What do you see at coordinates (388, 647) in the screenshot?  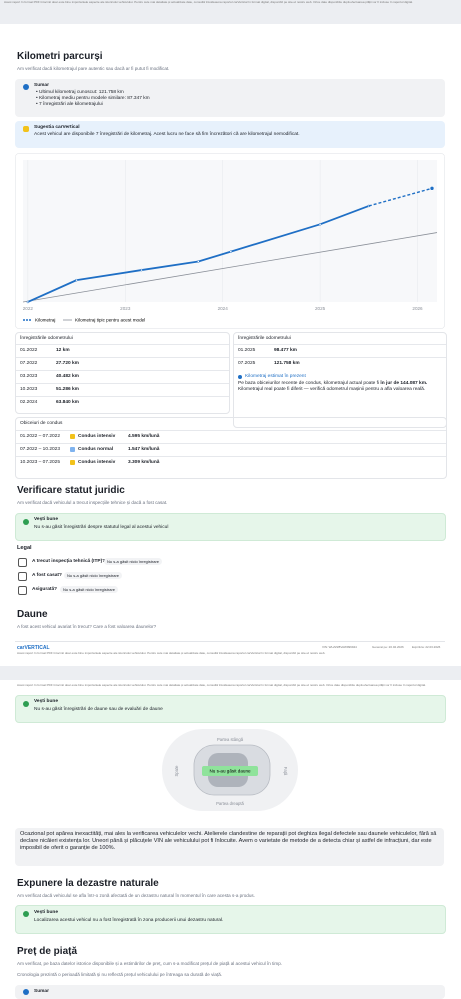 I see `footer-generated: Generat pe: 20.02.2026` at bounding box center [388, 647].